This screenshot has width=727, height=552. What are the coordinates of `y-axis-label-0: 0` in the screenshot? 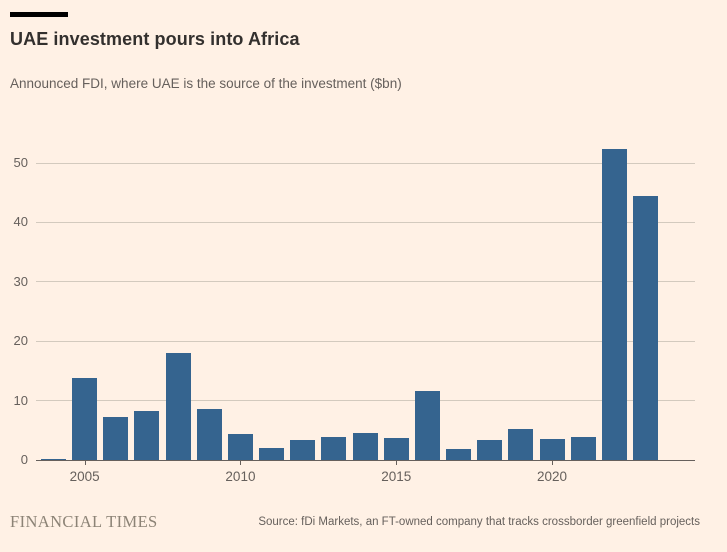 It's located at (24, 459).